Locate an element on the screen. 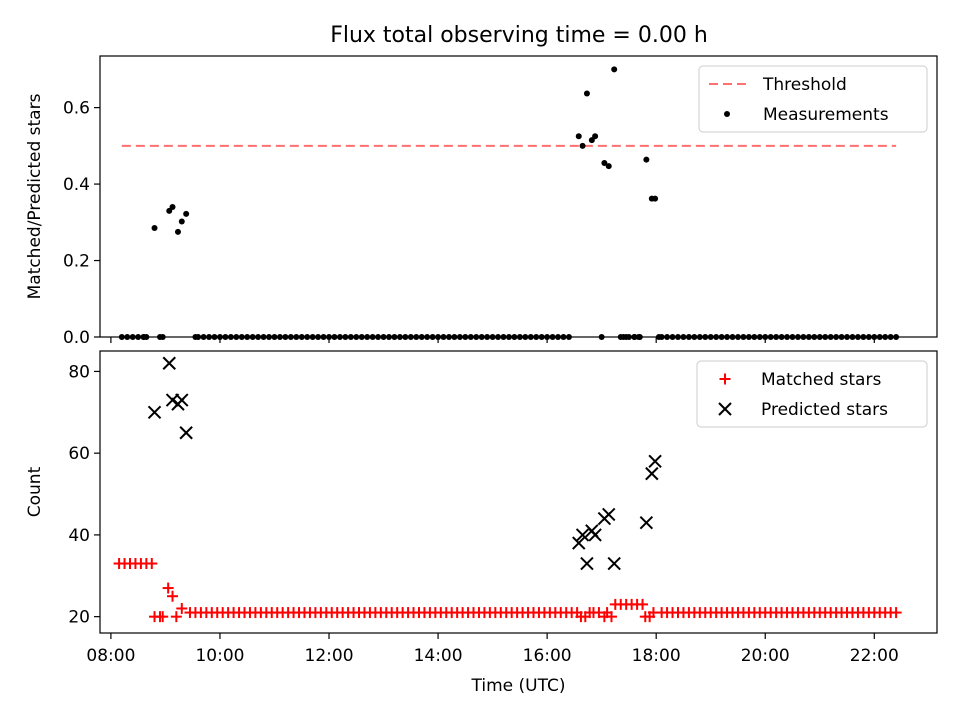 The image size is (960, 720). legend-box is located at coordinates (812, 394).